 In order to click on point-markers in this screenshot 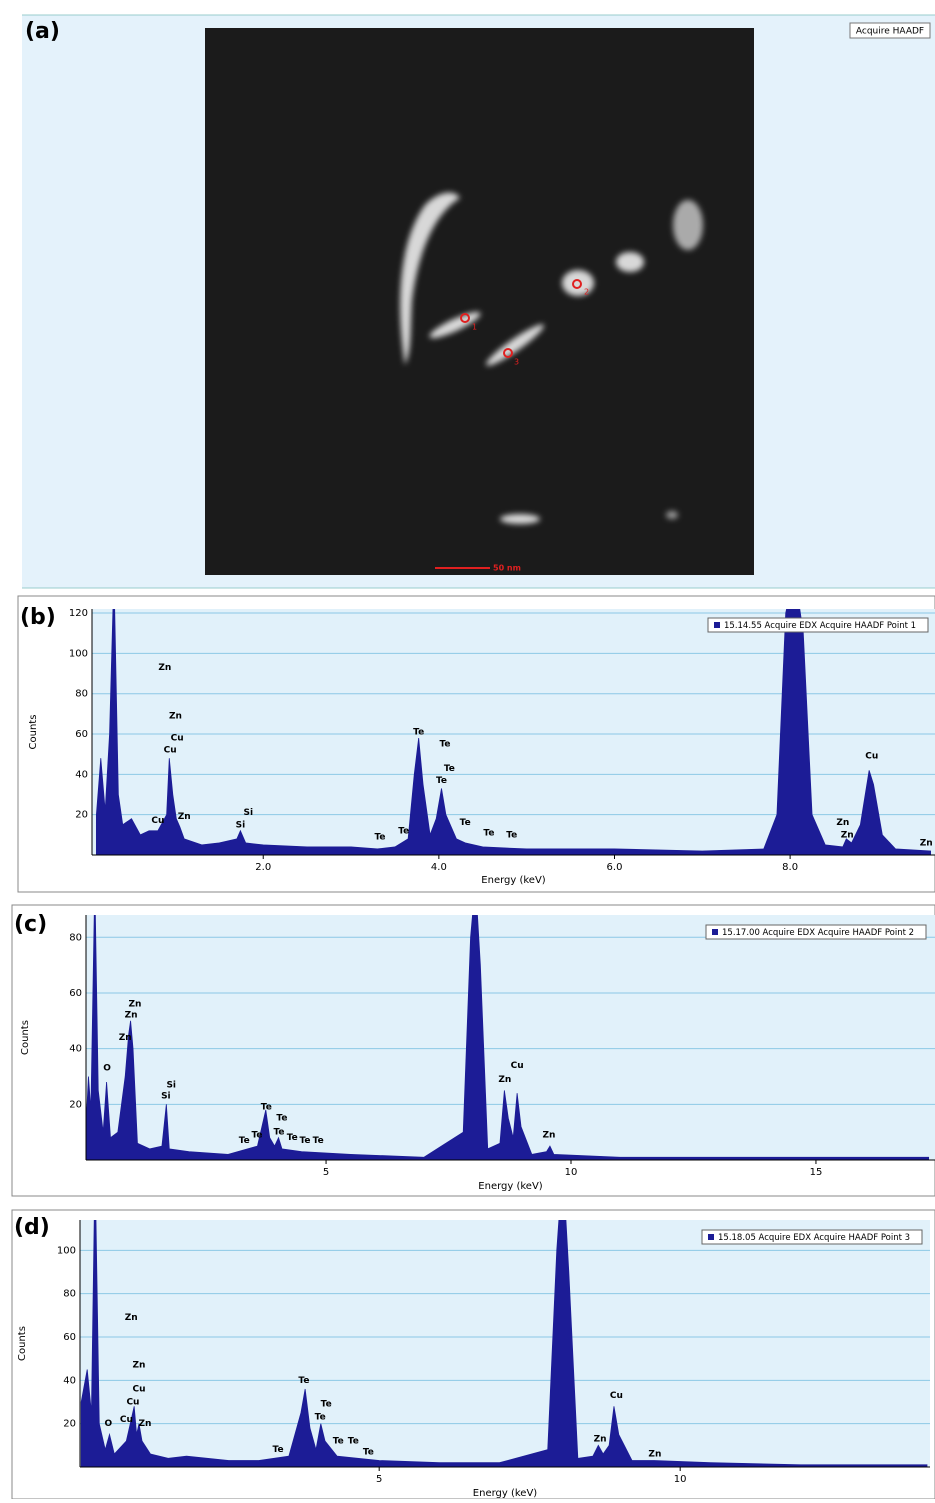, I will do `click(521, 318)`.